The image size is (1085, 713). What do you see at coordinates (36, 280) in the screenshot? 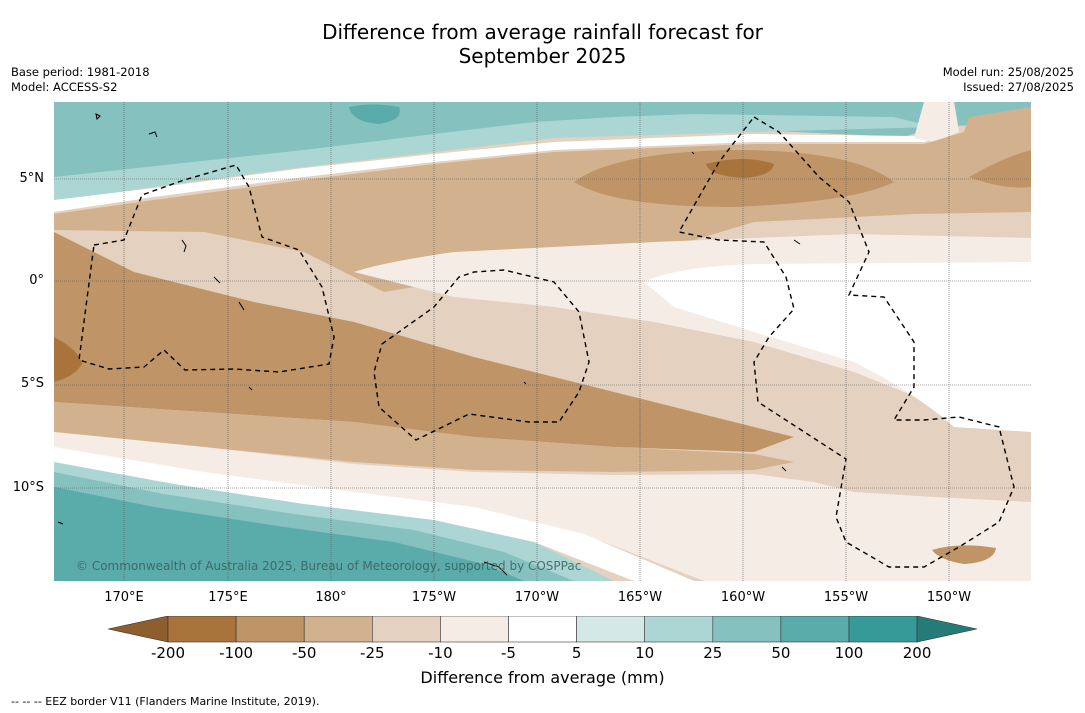
I see `lat-label-0: 0°` at bounding box center [36, 280].